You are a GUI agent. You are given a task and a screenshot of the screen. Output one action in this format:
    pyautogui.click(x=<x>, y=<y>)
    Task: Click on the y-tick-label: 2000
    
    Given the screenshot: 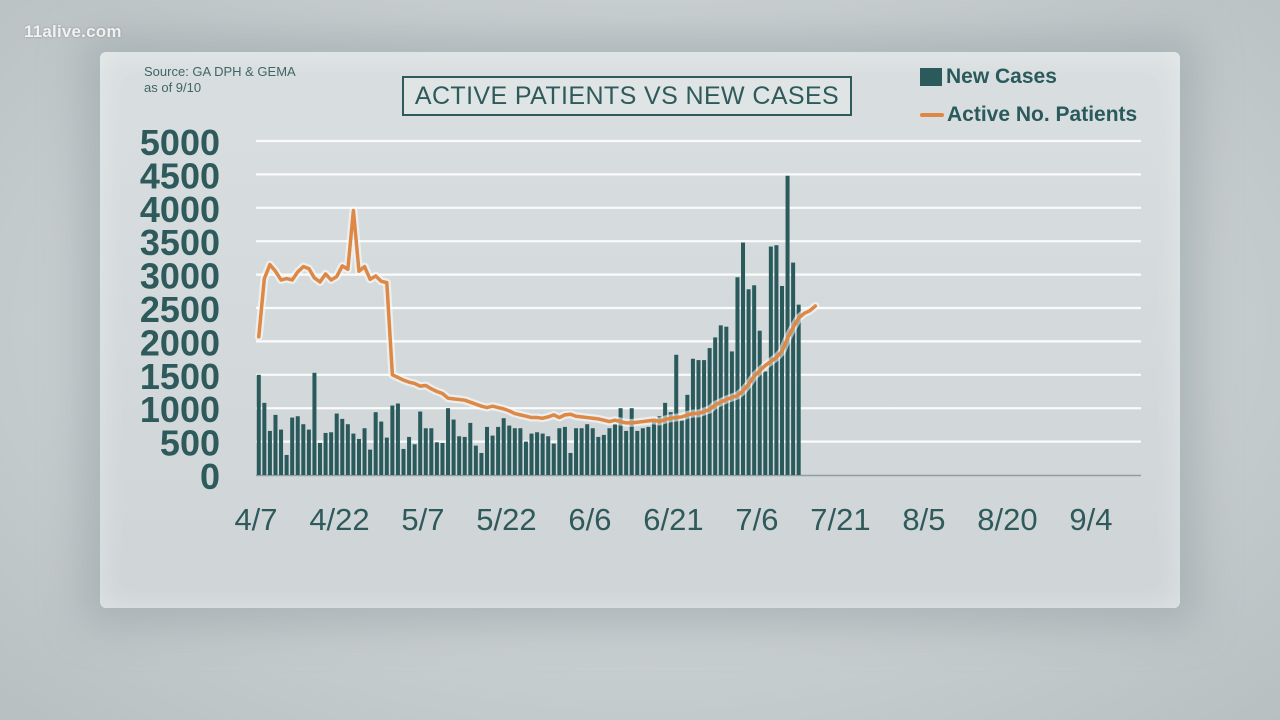 What is the action you would take?
    pyautogui.click(x=180, y=342)
    